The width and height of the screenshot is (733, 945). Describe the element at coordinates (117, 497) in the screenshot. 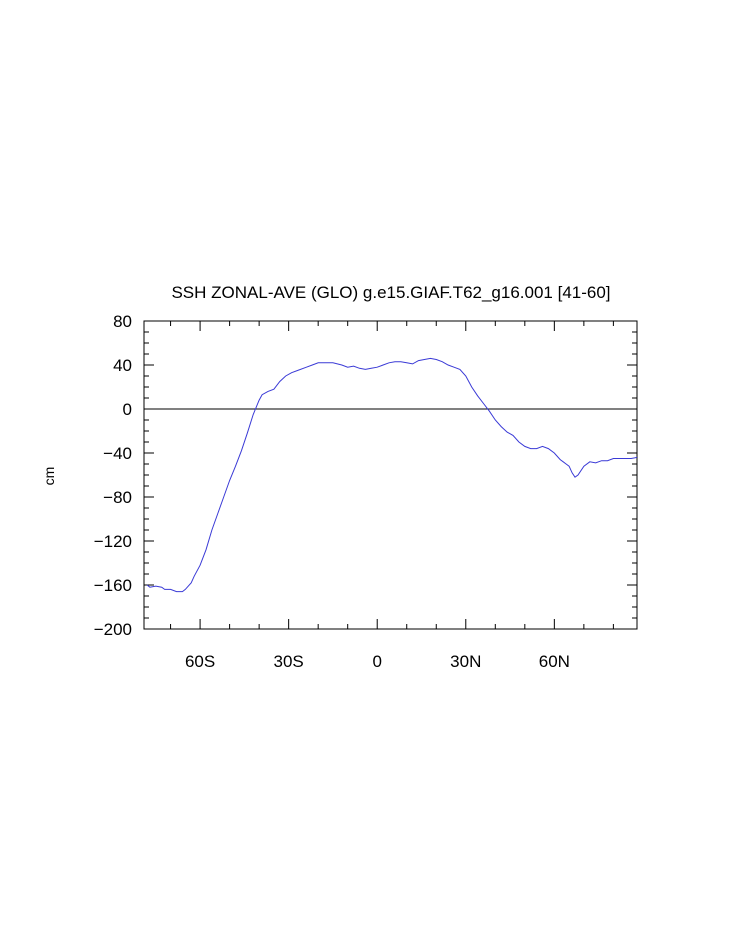

I see `y-tick-label: −80` at that location.